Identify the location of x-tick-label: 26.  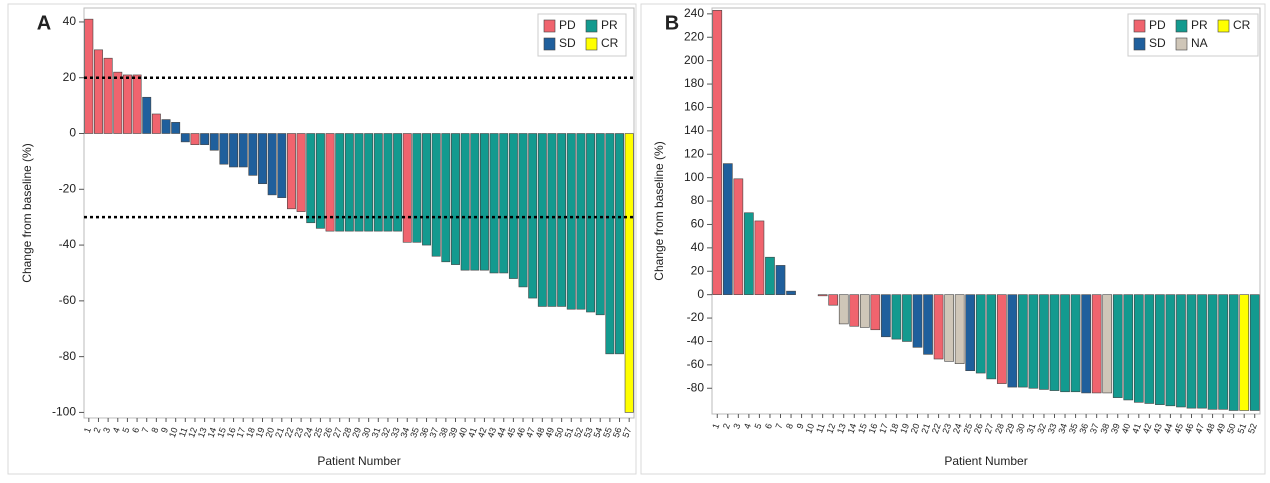
(327, 432).